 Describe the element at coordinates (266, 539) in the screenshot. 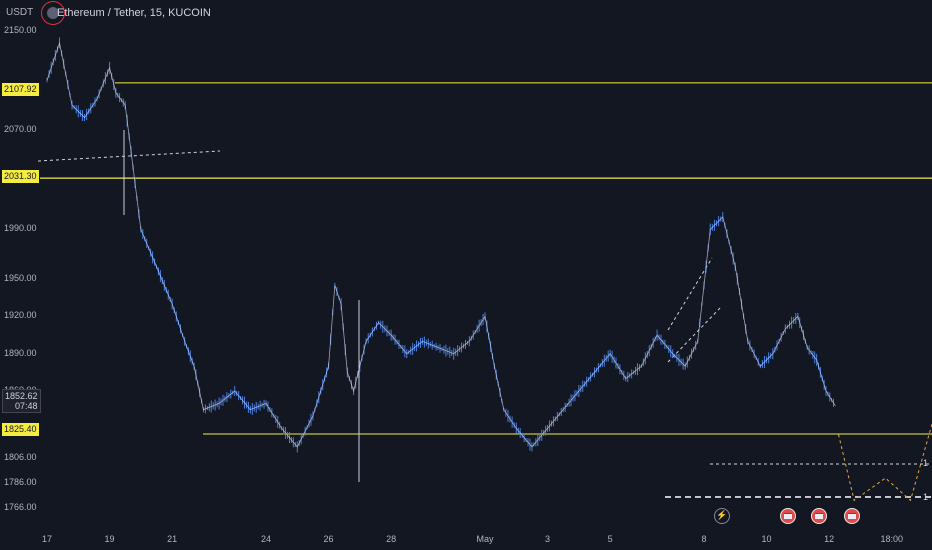

I see `time-axis-label: 24` at that location.